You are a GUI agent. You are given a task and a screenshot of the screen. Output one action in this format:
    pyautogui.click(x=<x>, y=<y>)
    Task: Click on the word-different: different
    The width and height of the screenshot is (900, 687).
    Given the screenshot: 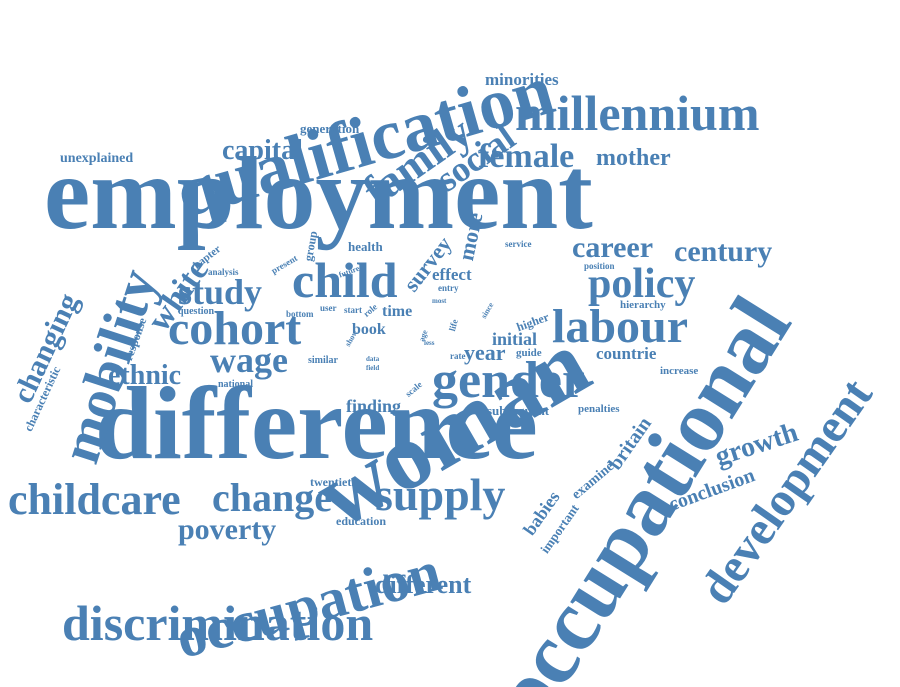 What is the action you would take?
    pyautogui.click(x=423, y=584)
    